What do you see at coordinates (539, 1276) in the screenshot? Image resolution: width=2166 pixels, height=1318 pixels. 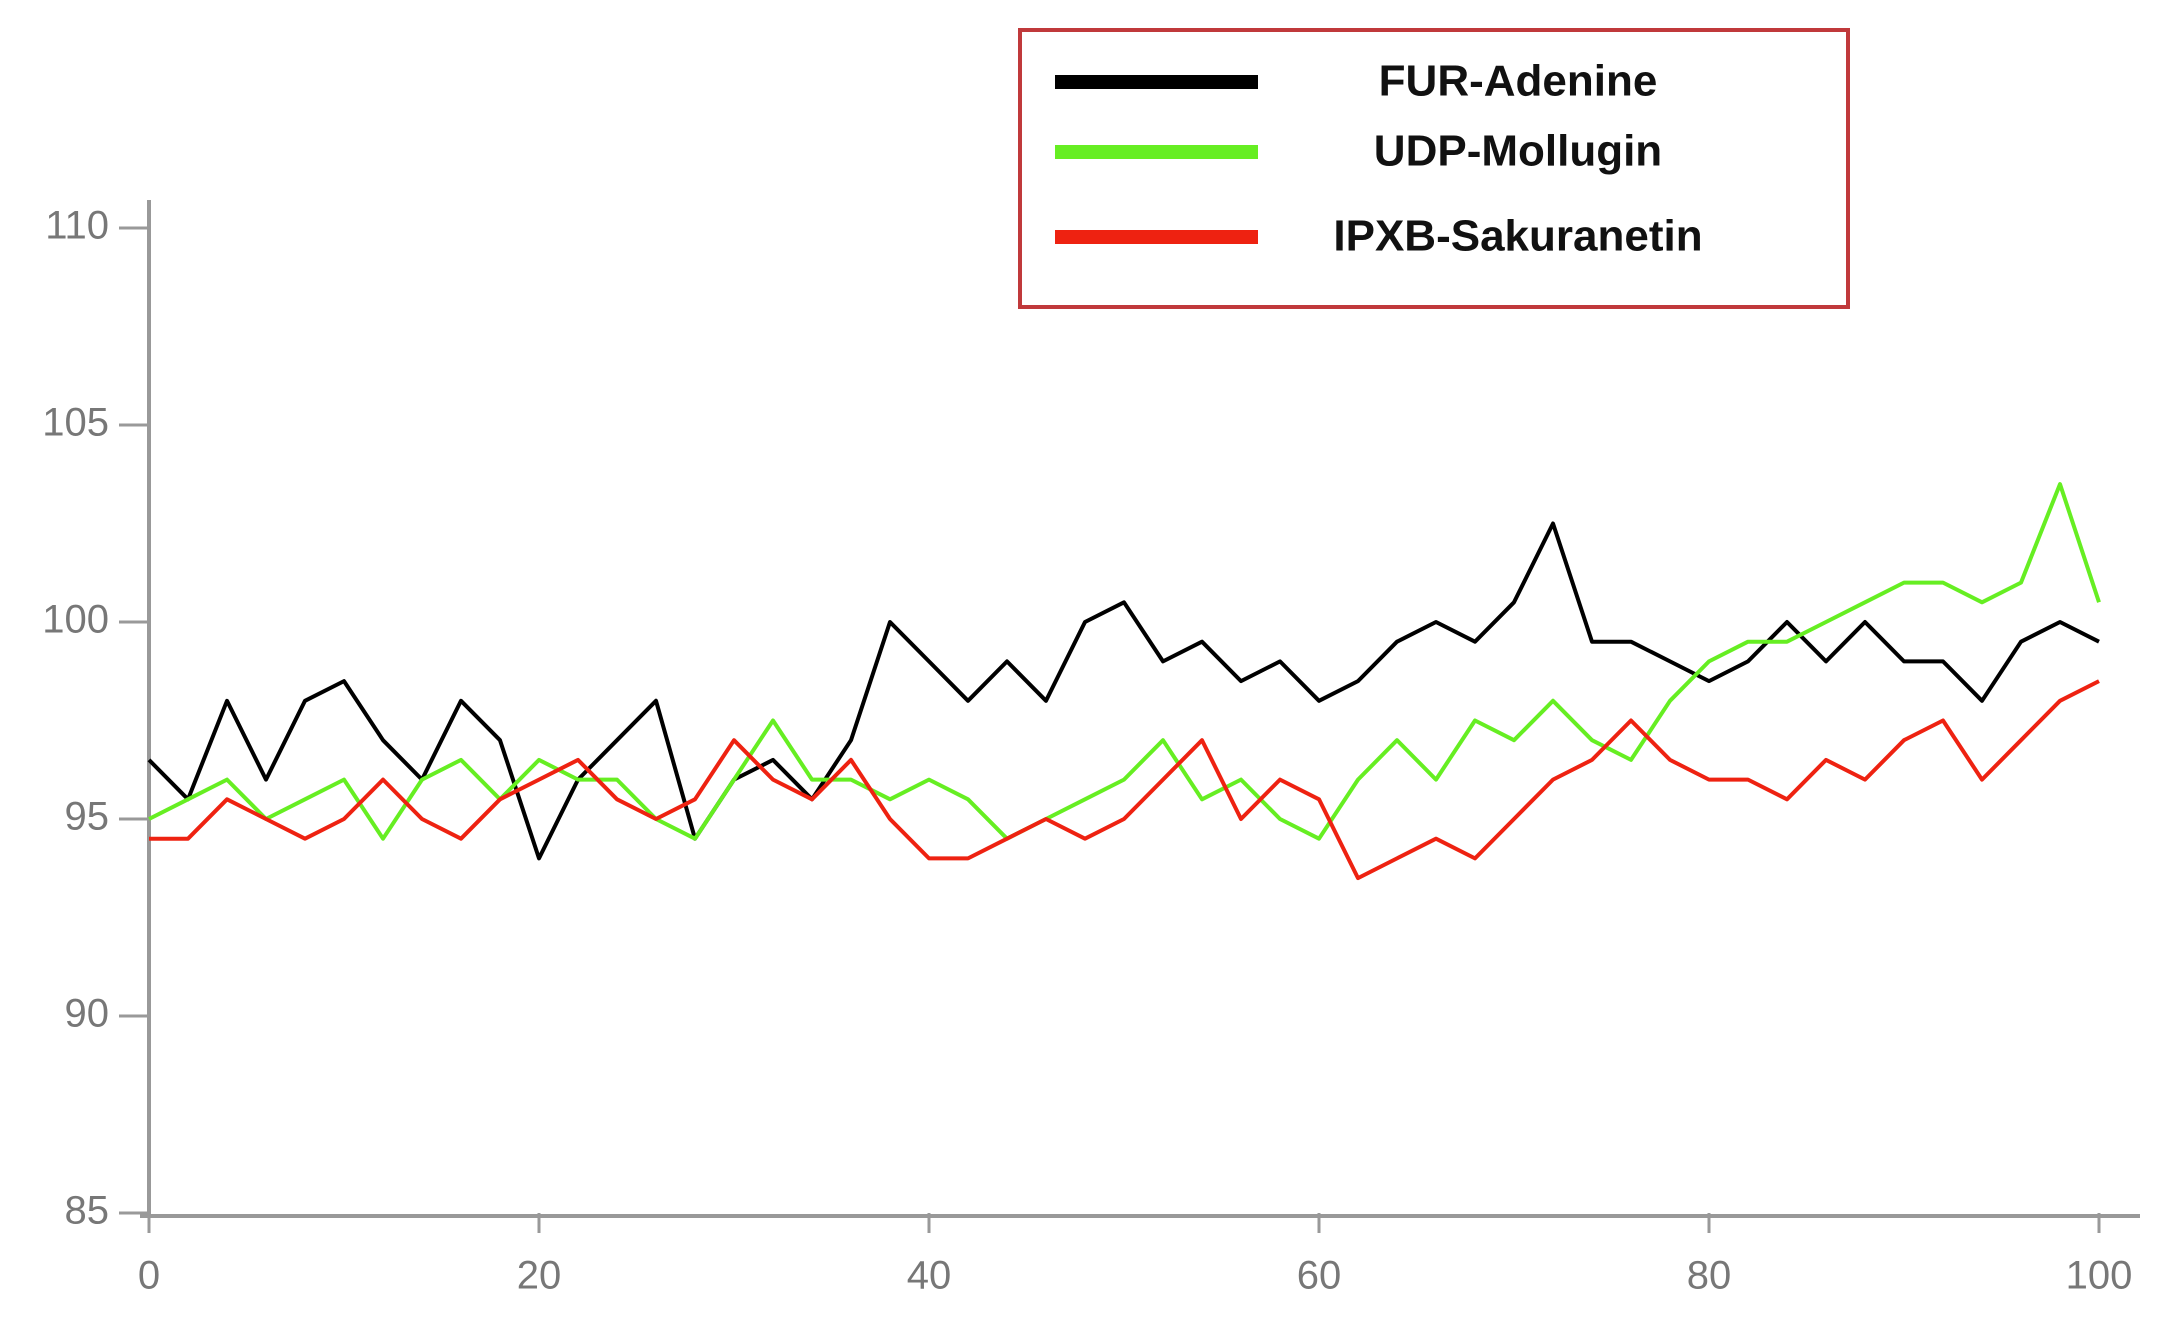 I see `x-tick-label: 20` at bounding box center [539, 1276].